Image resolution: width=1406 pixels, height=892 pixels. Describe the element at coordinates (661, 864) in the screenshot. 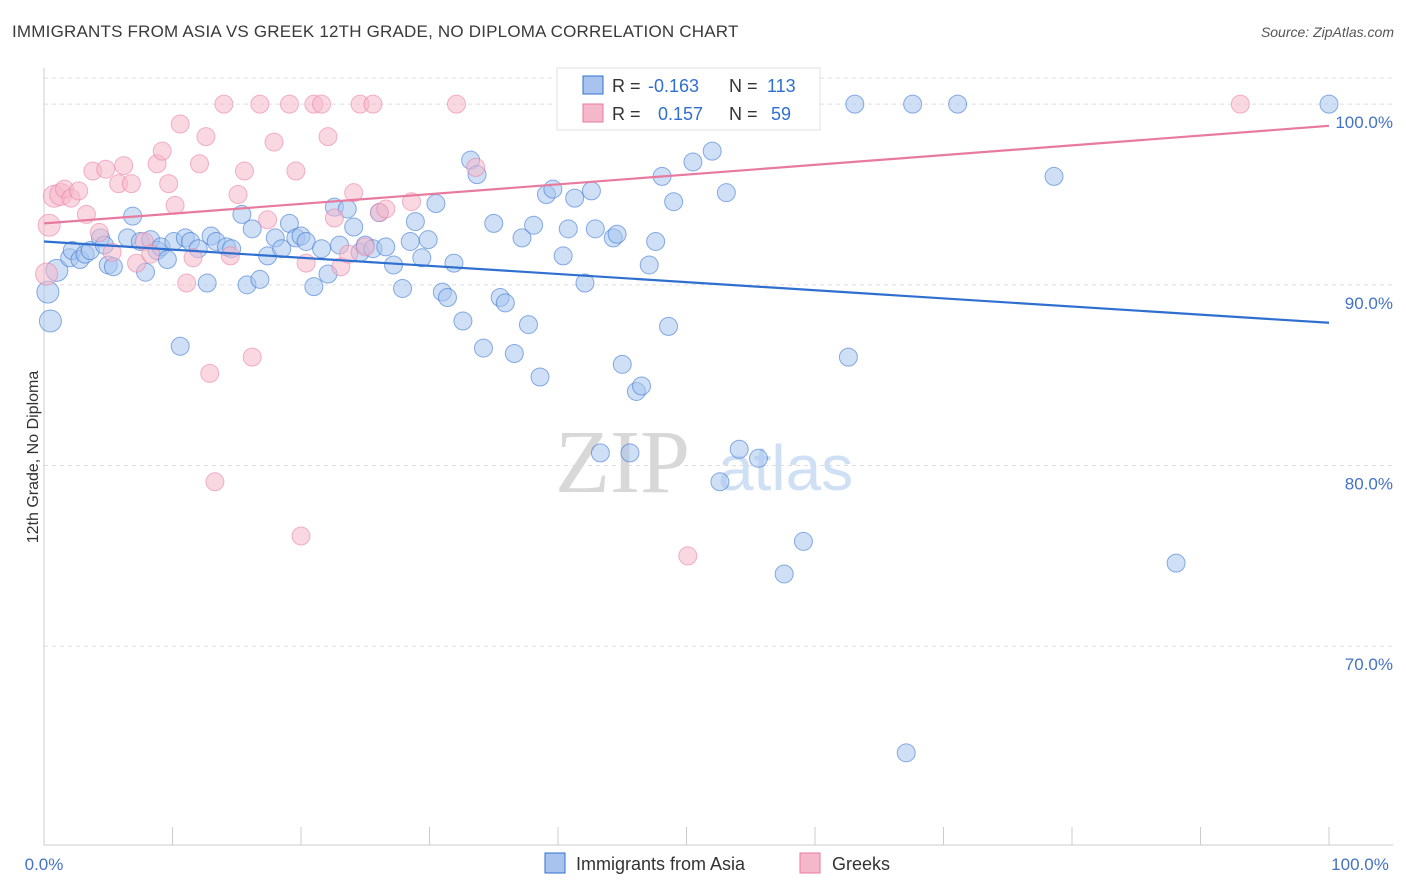

I see `series-legend-label-asia: Immigrants from Asia` at that location.